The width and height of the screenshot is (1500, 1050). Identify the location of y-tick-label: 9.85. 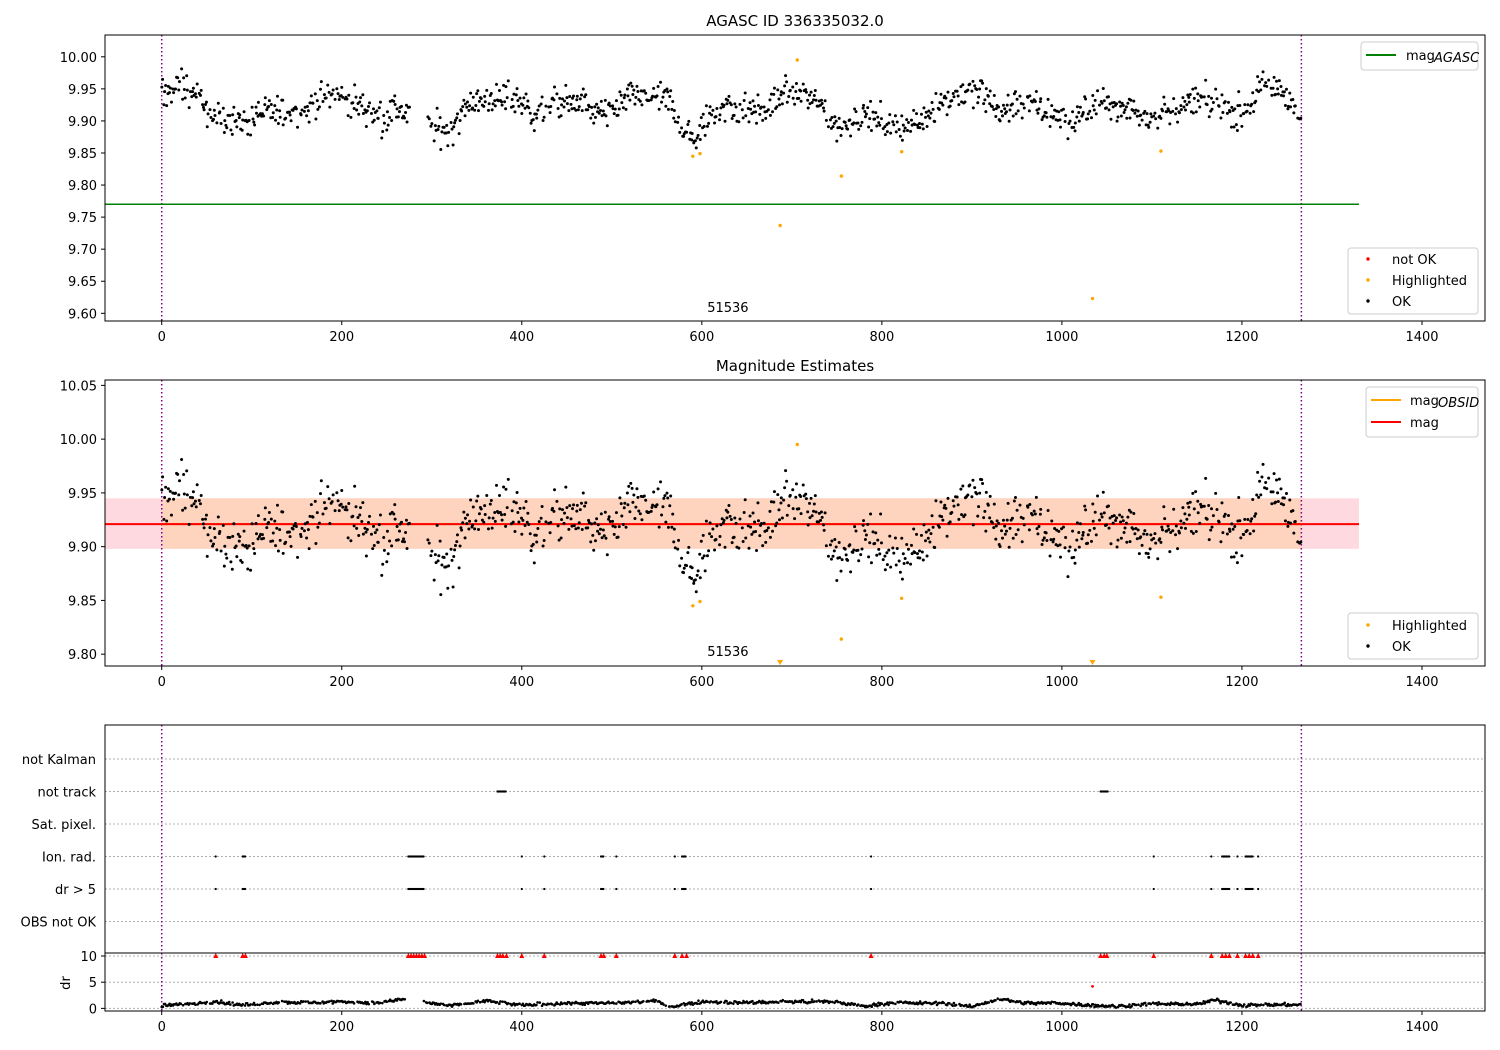
(82, 601).